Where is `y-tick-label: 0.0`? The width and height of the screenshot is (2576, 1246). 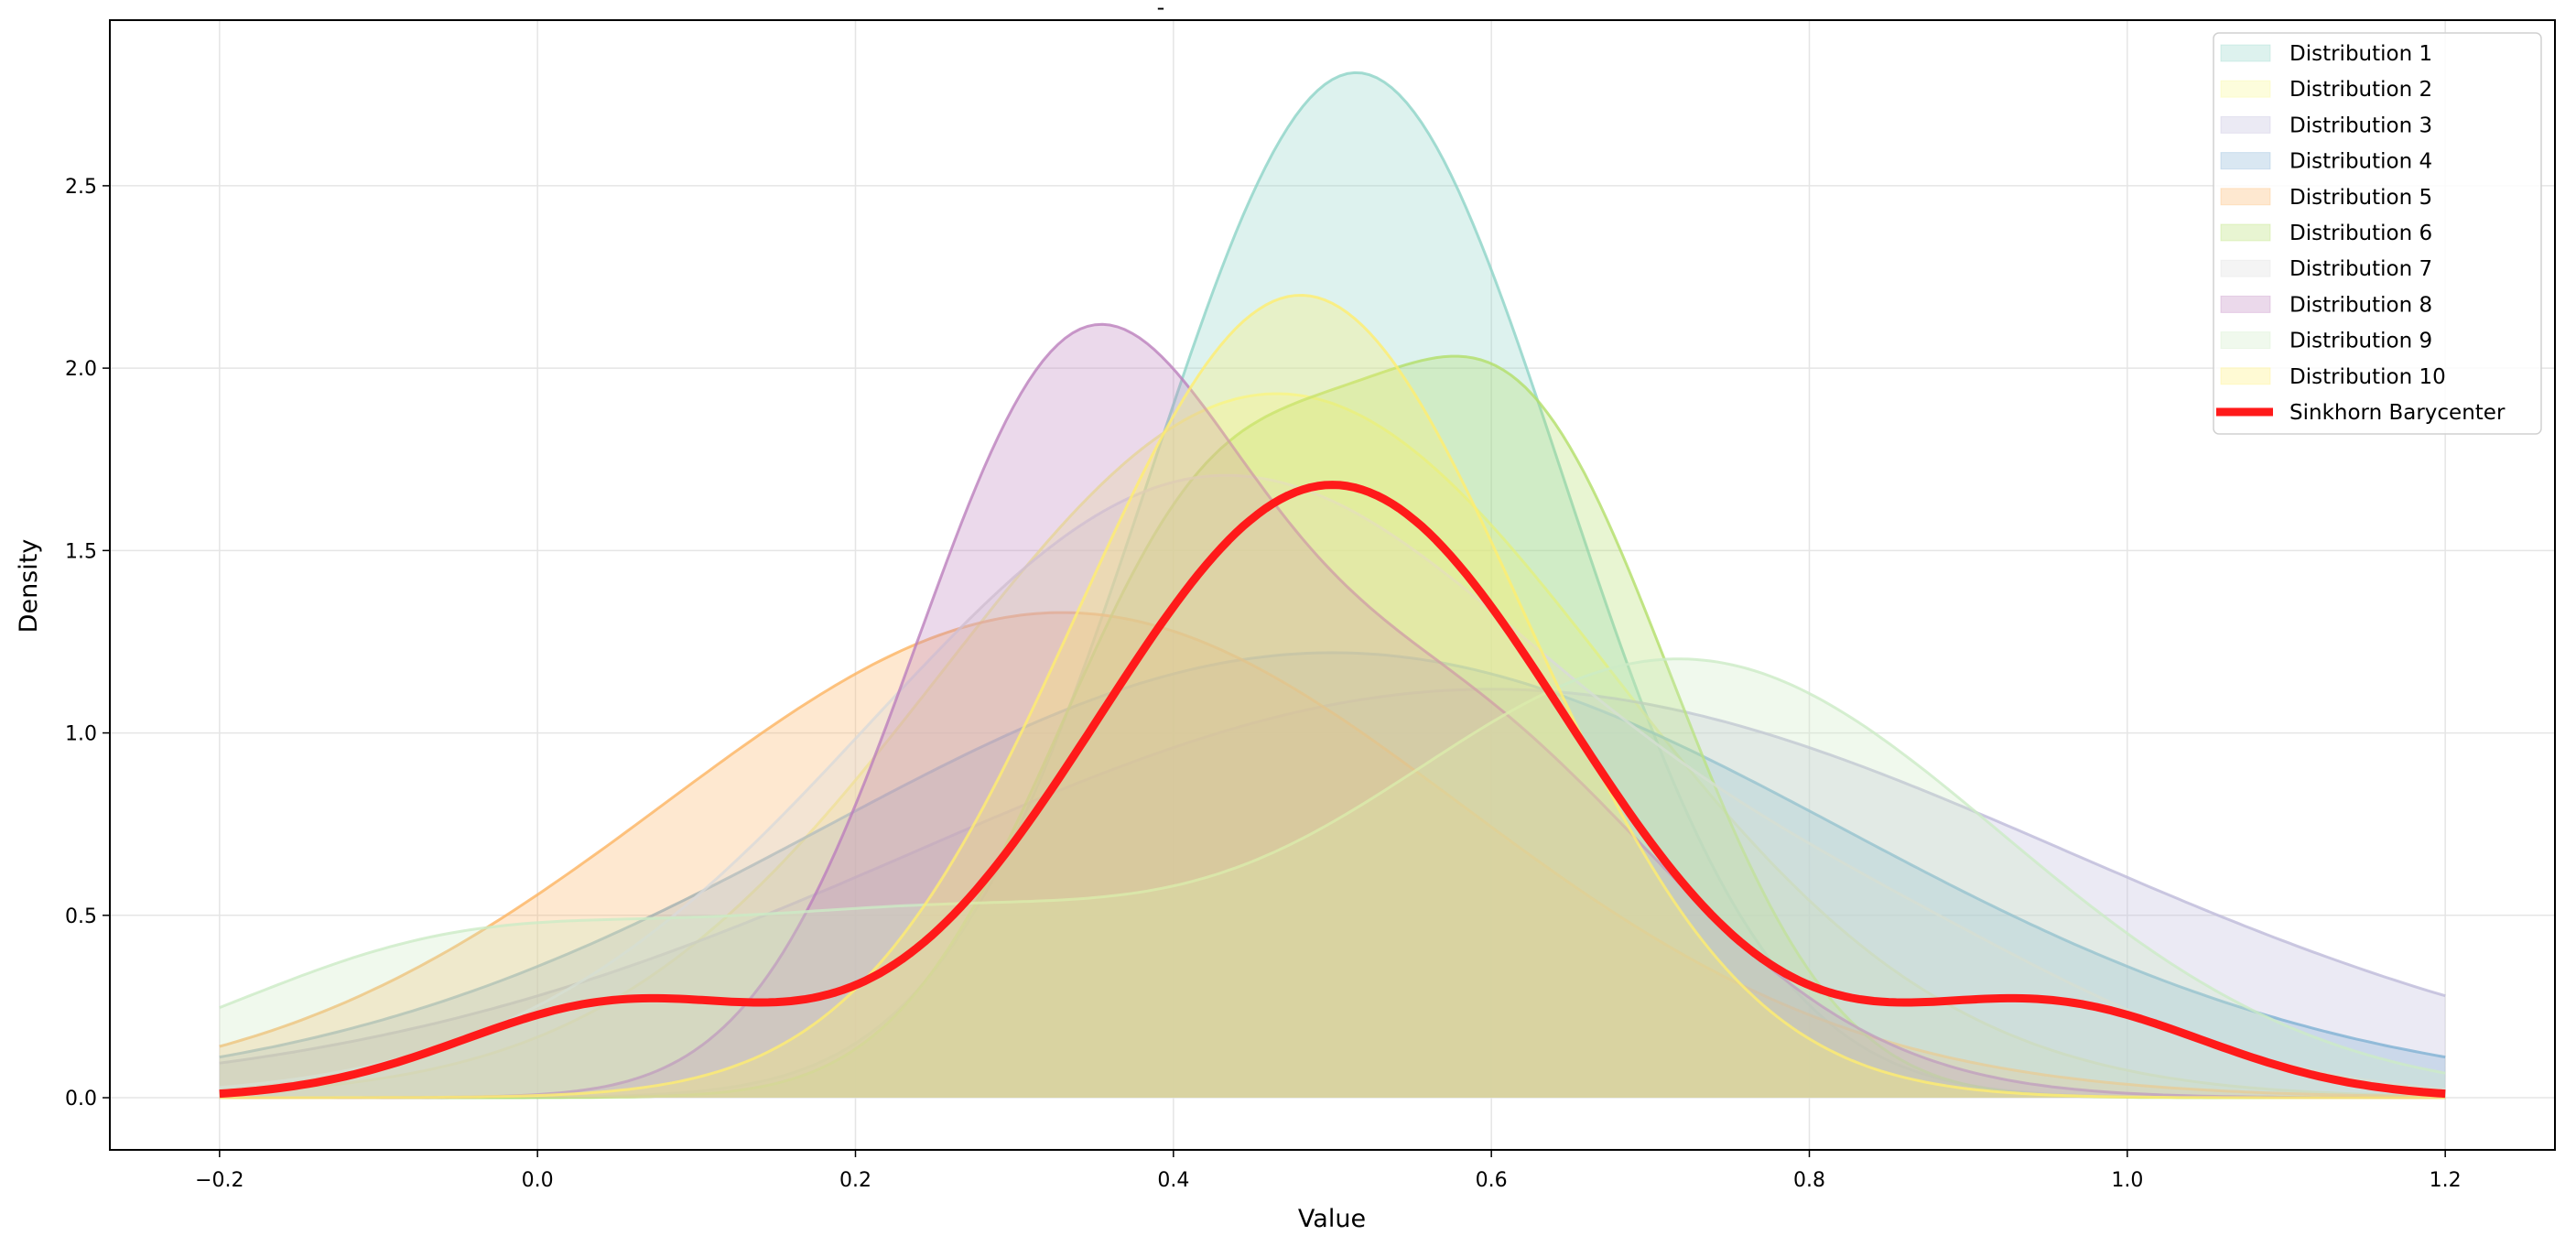 y-tick-label: 0.0 is located at coordinates (81, 1099).